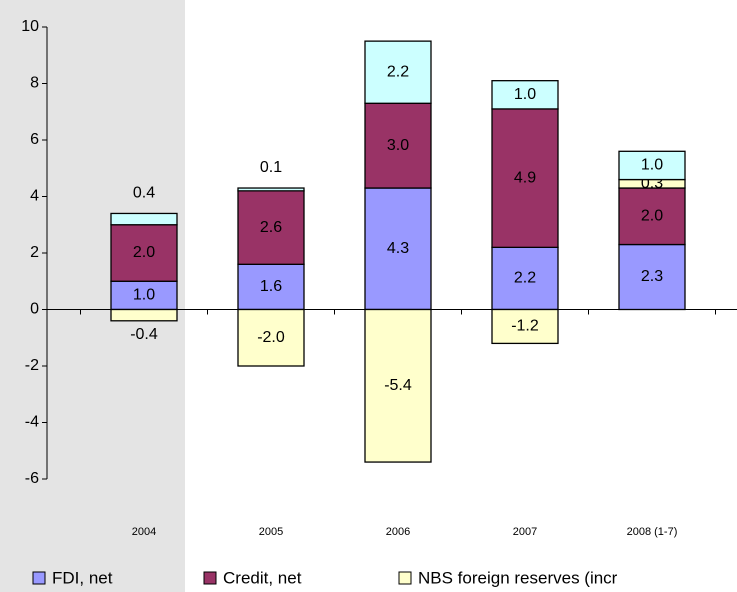 The image size is (737, 592). Describe the element at coordinates (144, 532) in the screenshot. I see `x-tick-label: 2004` at that location.